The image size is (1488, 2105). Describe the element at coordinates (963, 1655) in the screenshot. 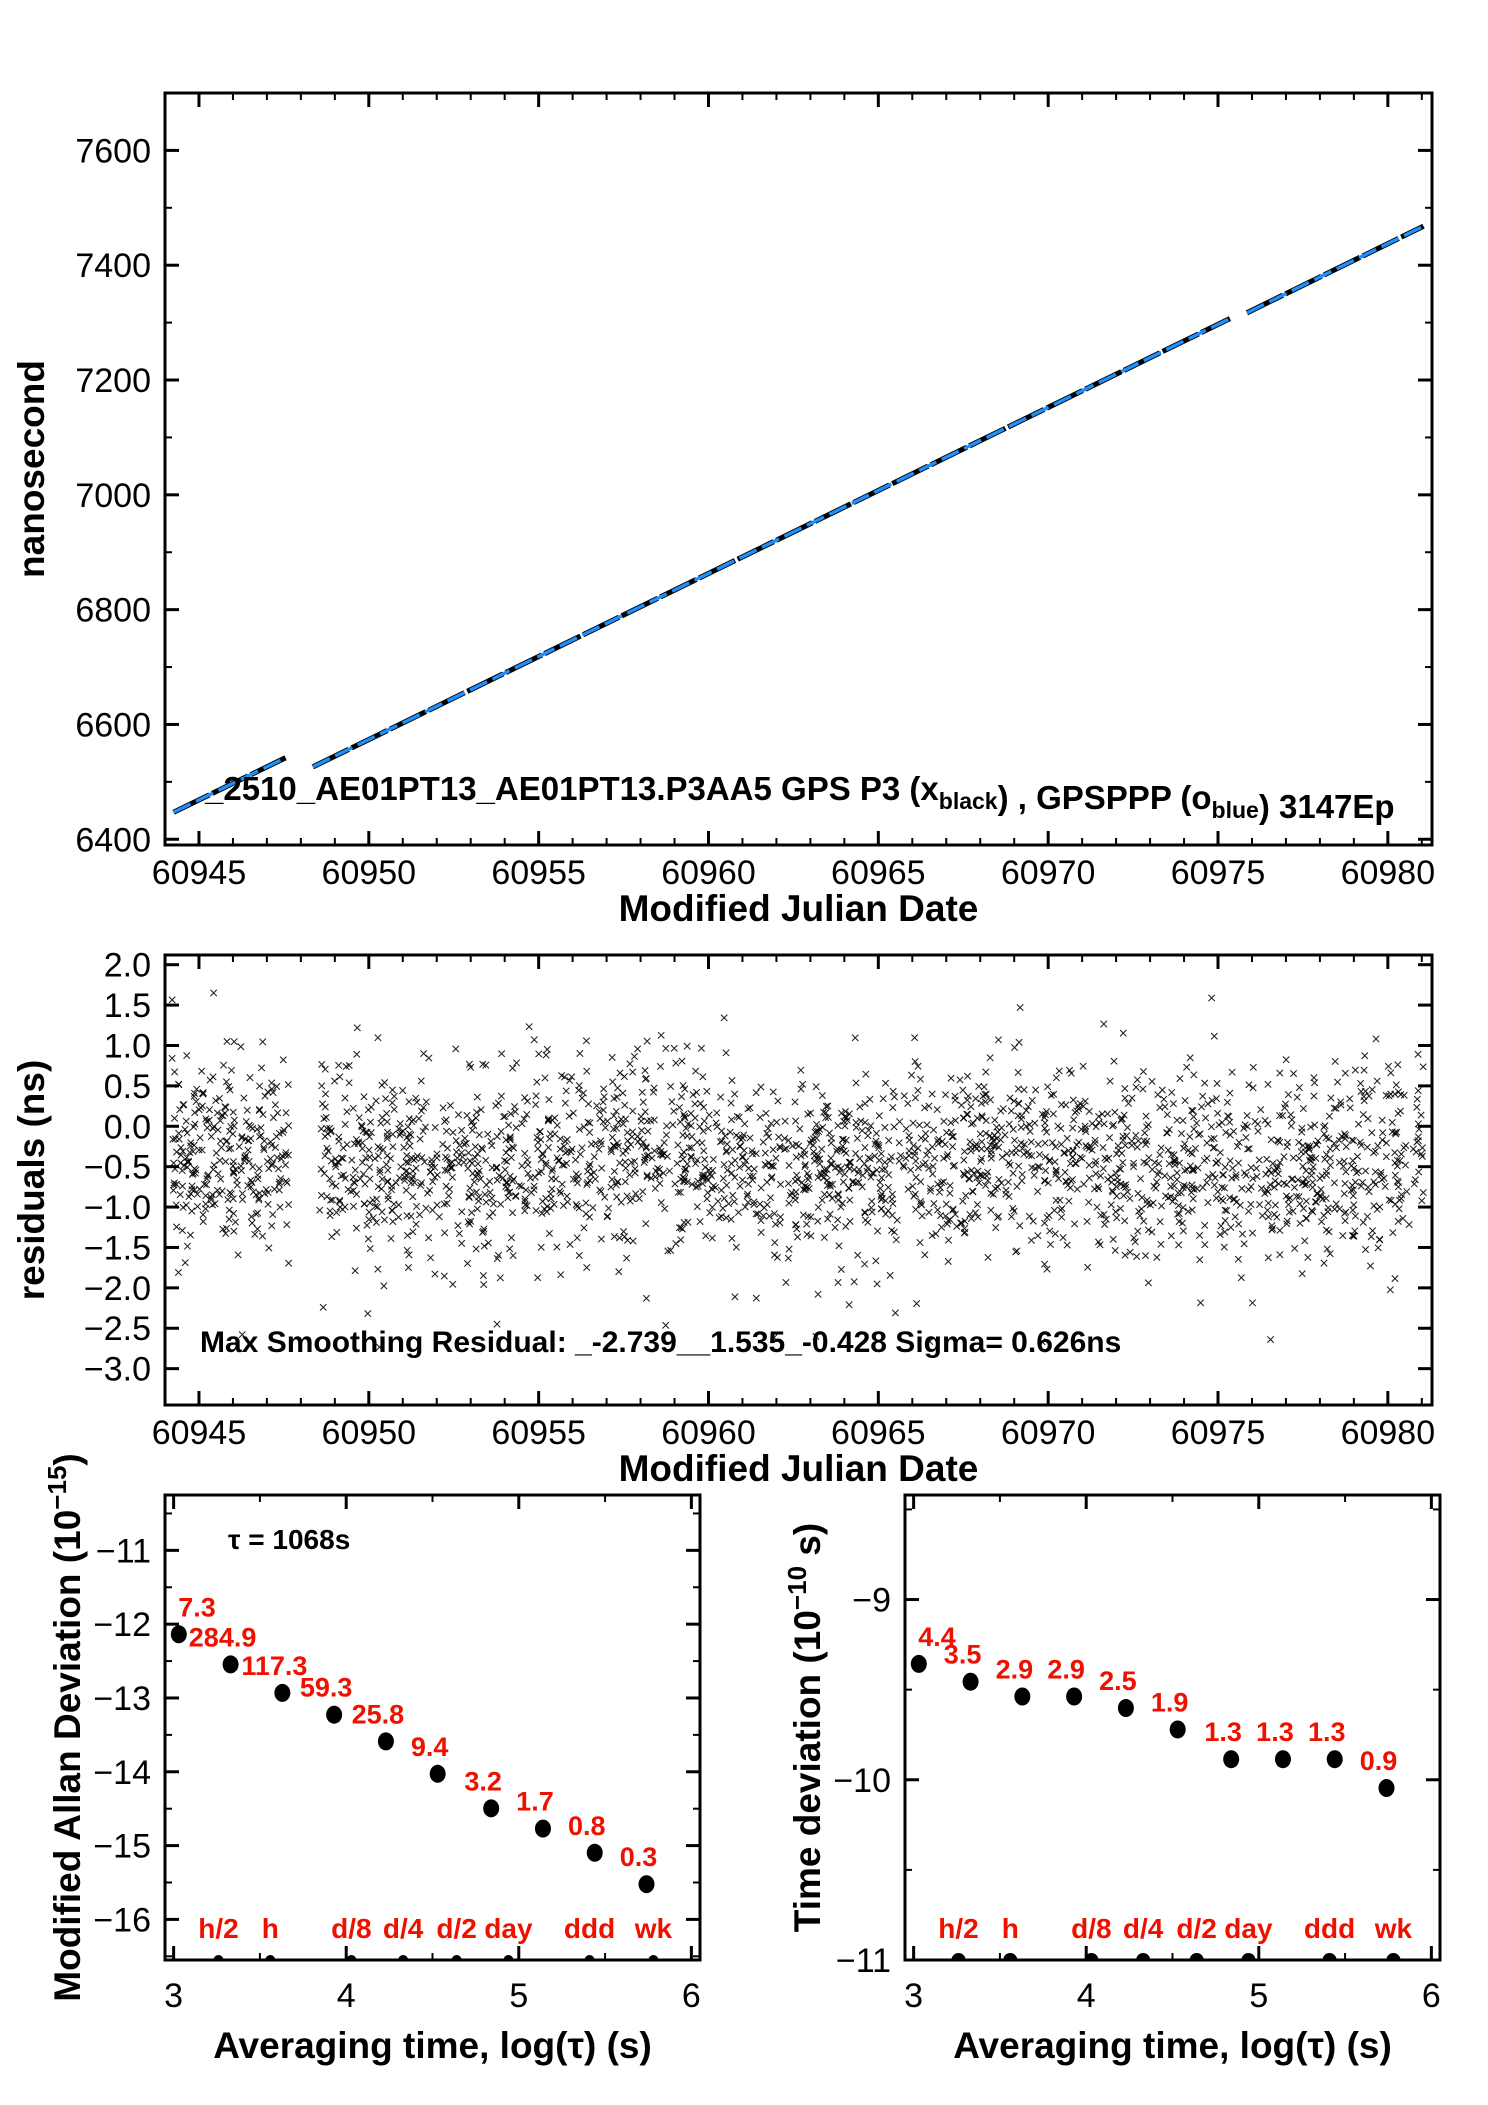

I see `value-label: 3.5` at that location.